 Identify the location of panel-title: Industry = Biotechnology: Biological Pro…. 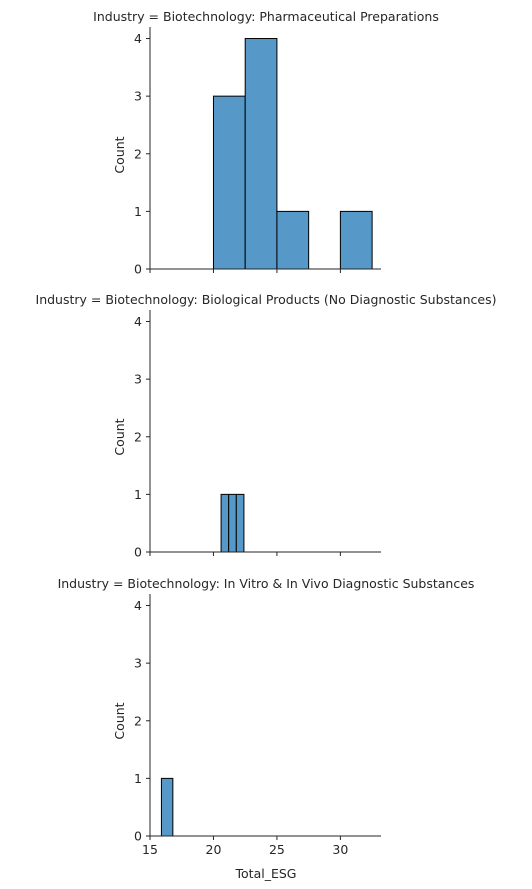
(266, 299).